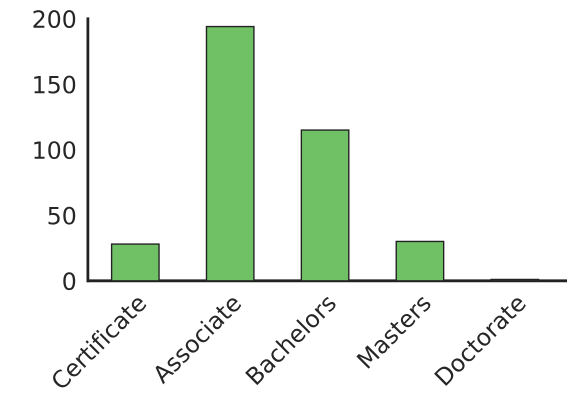 The width and height of the screenshot is (567, 416). What do you see at coordinates (69, 281) in the screenshot?
I see `y-tick-label: 0` at bounding box center [69, 281].